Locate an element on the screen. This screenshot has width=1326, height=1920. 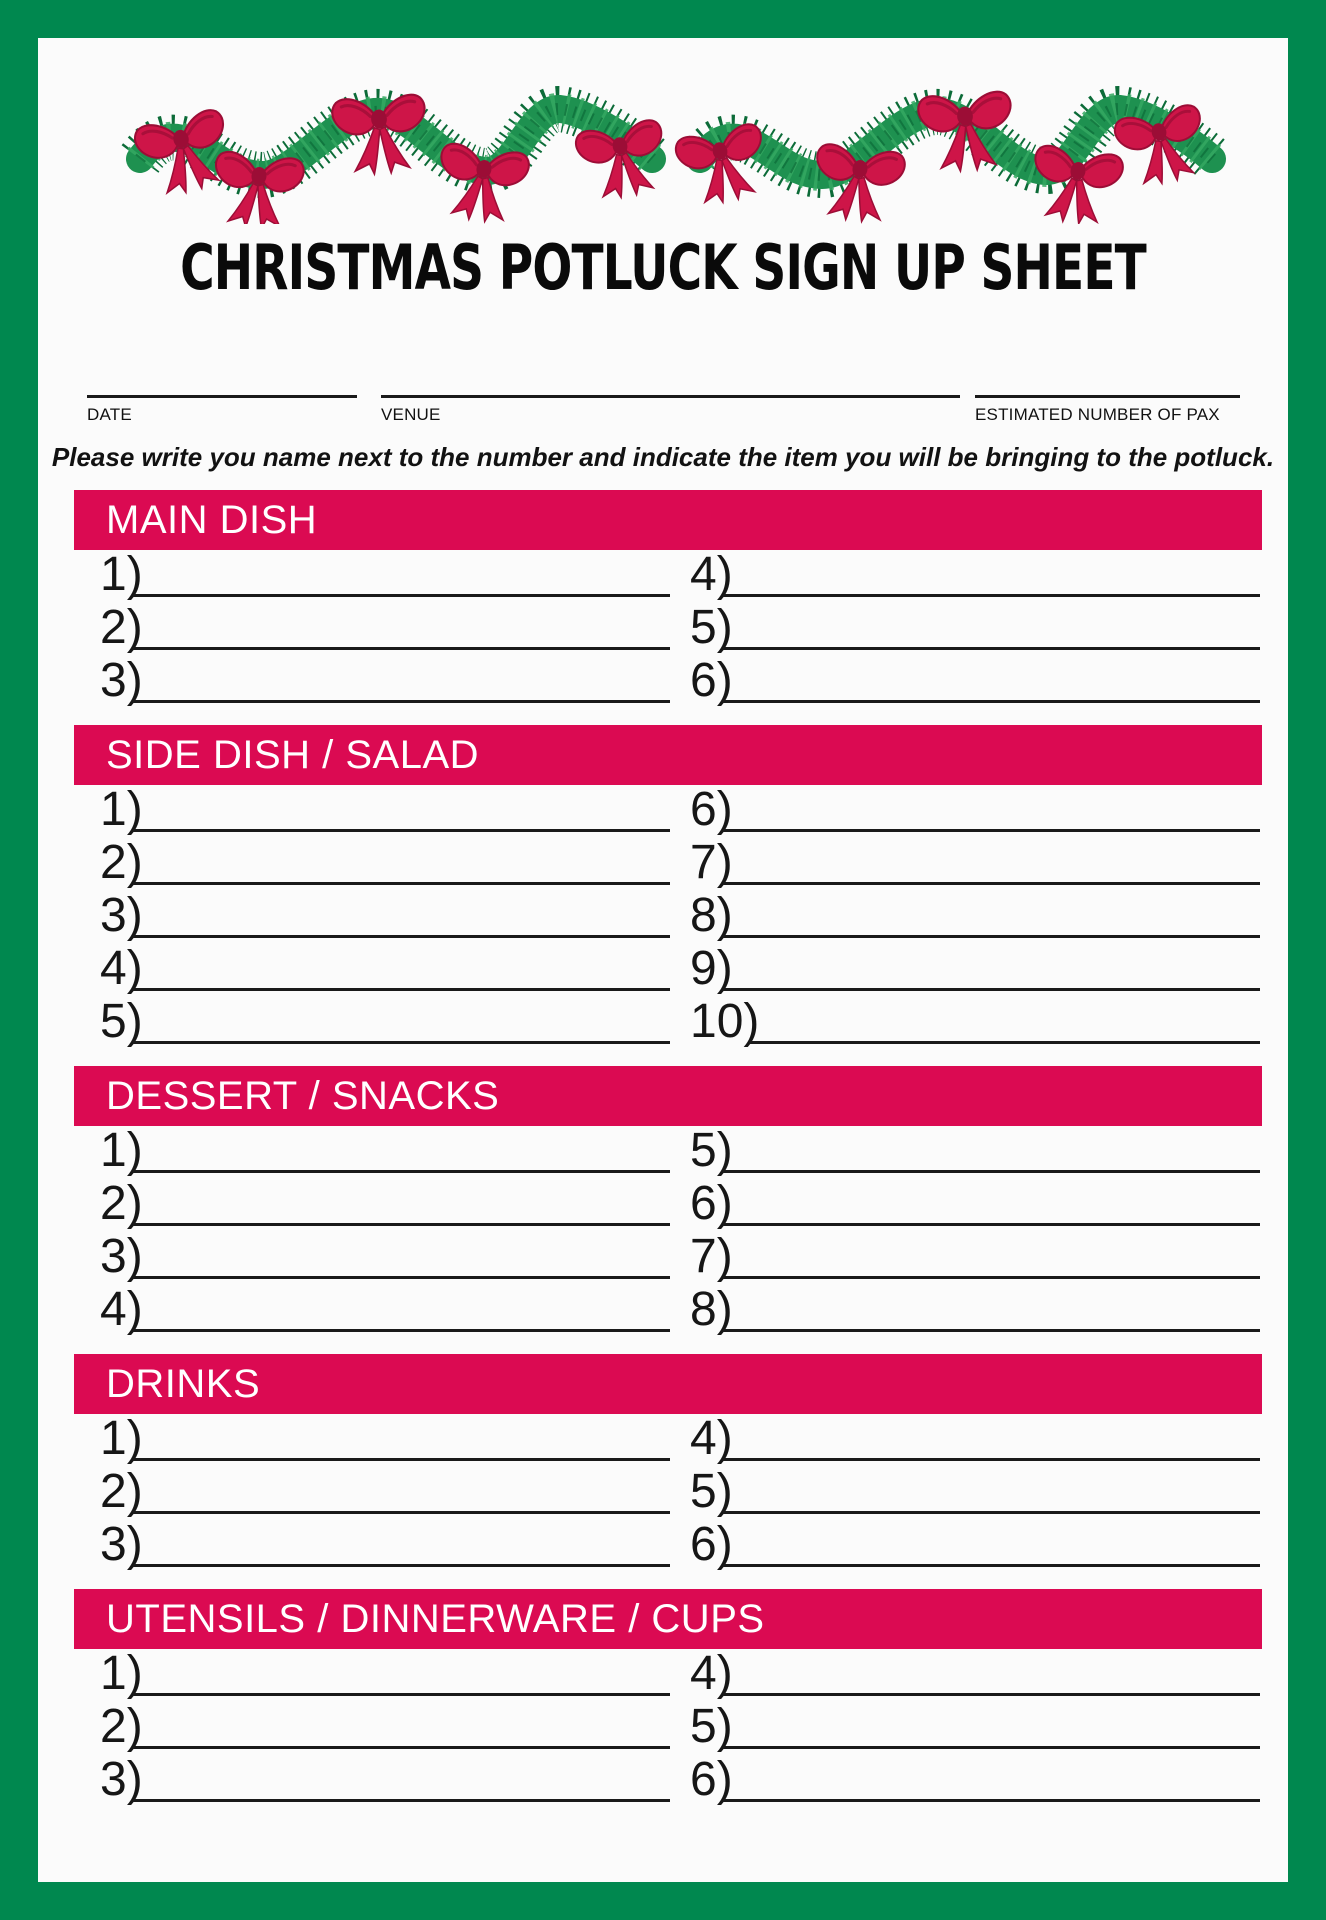
row-number: 7) is located at coordinates (711, 862).